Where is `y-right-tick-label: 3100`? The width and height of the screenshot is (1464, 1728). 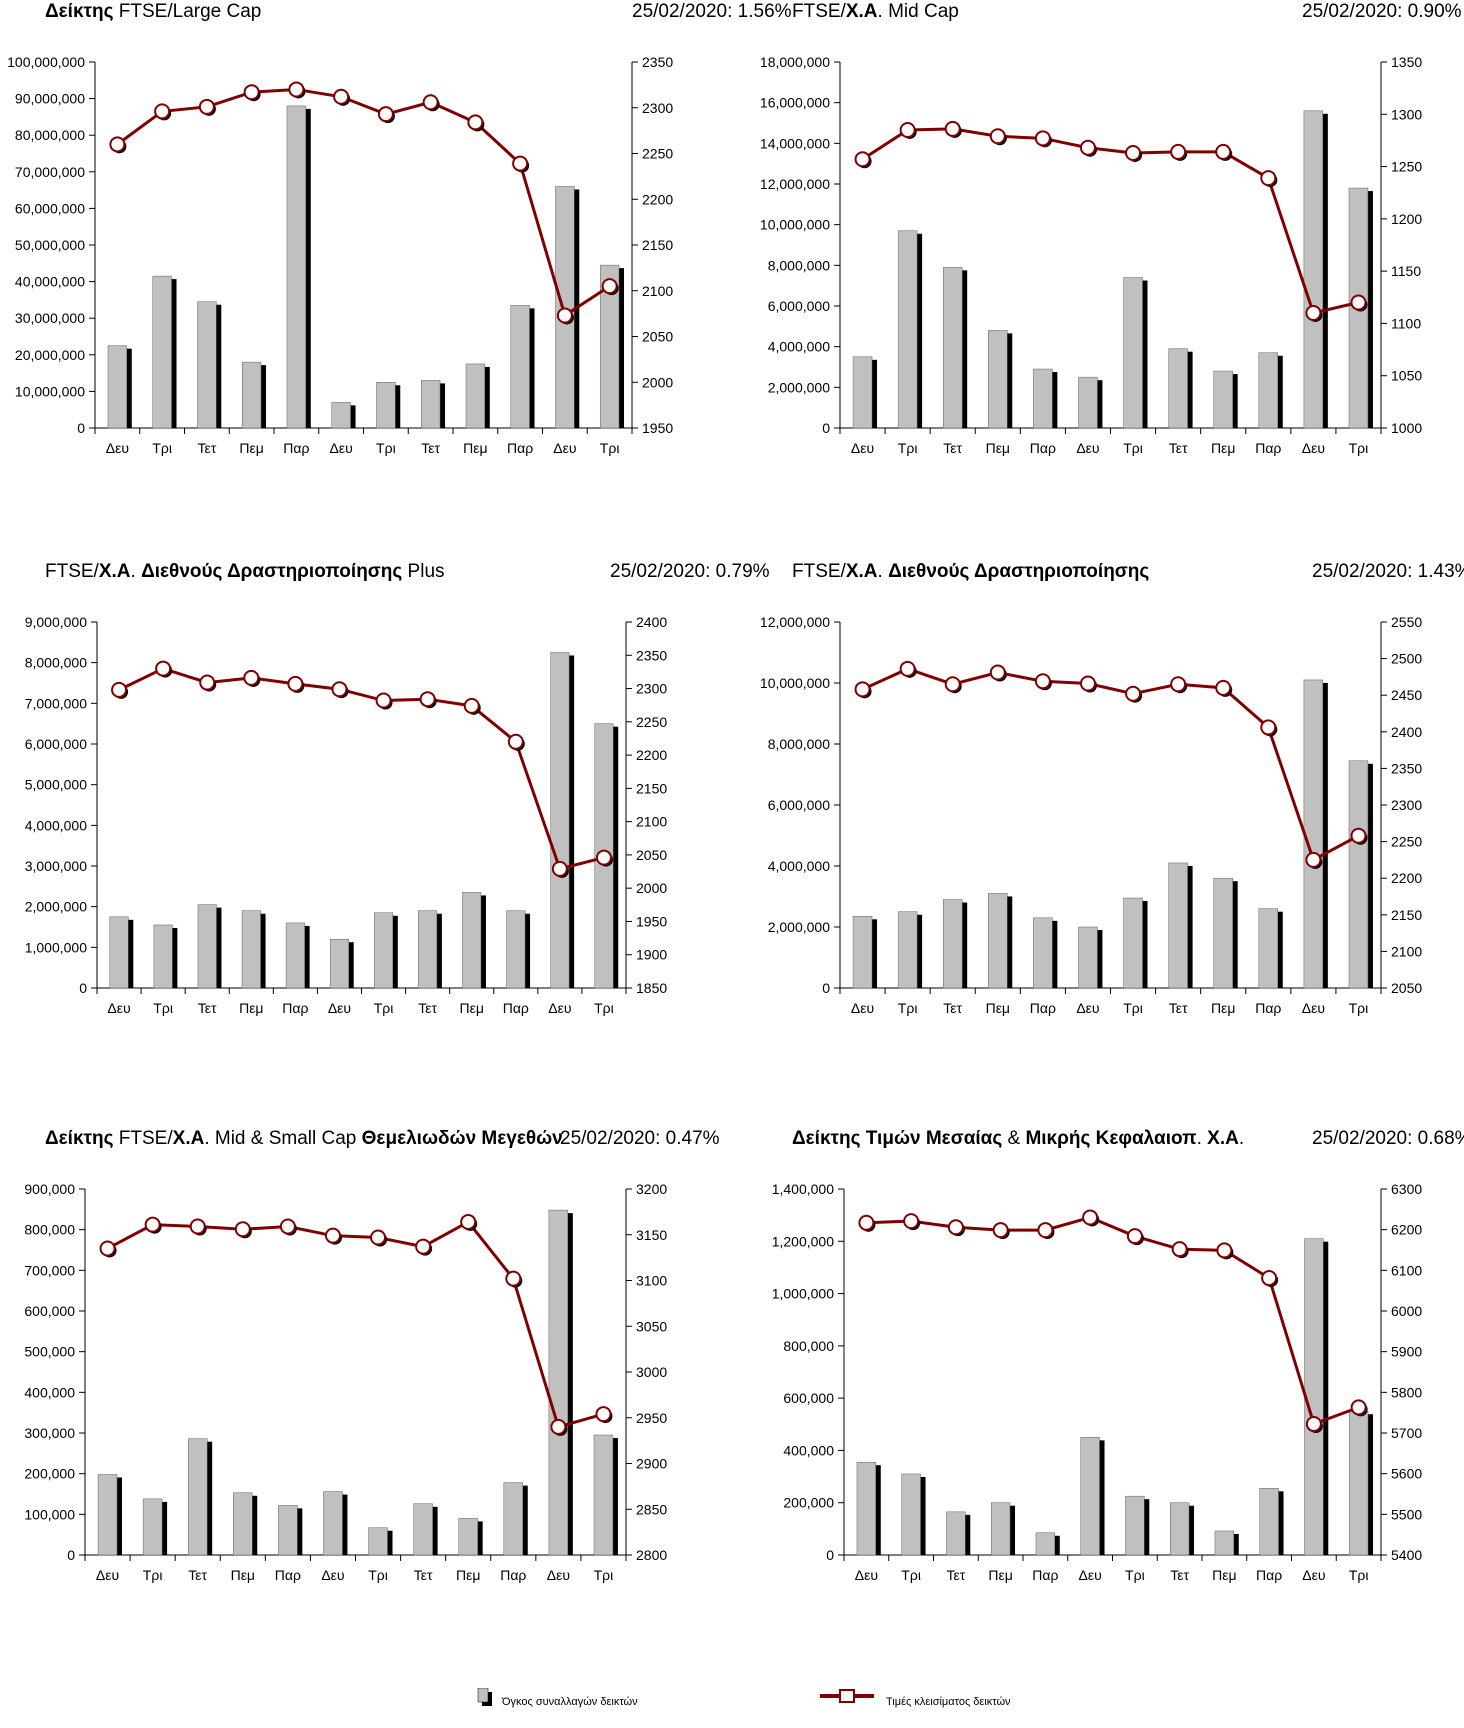 y-right-tick-label: 3100 is located at coordinates (651, 1281).